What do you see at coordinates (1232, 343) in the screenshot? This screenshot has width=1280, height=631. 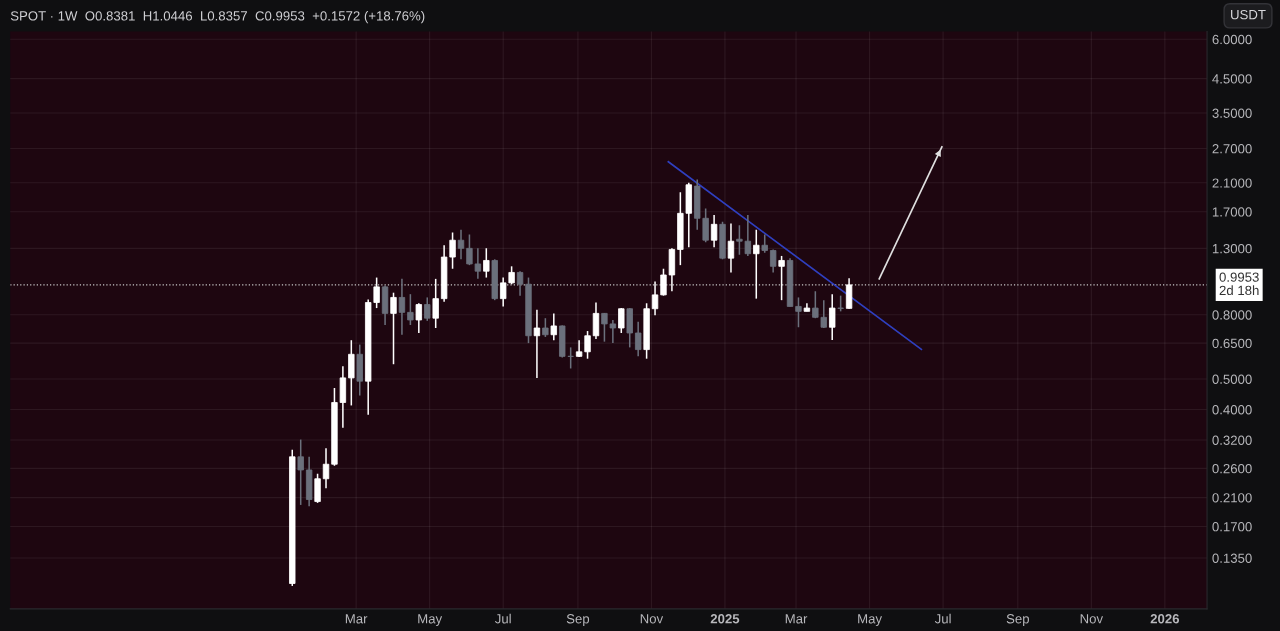 I see `y-tick-label: 0.6500` at bounding box center [1232, 343].